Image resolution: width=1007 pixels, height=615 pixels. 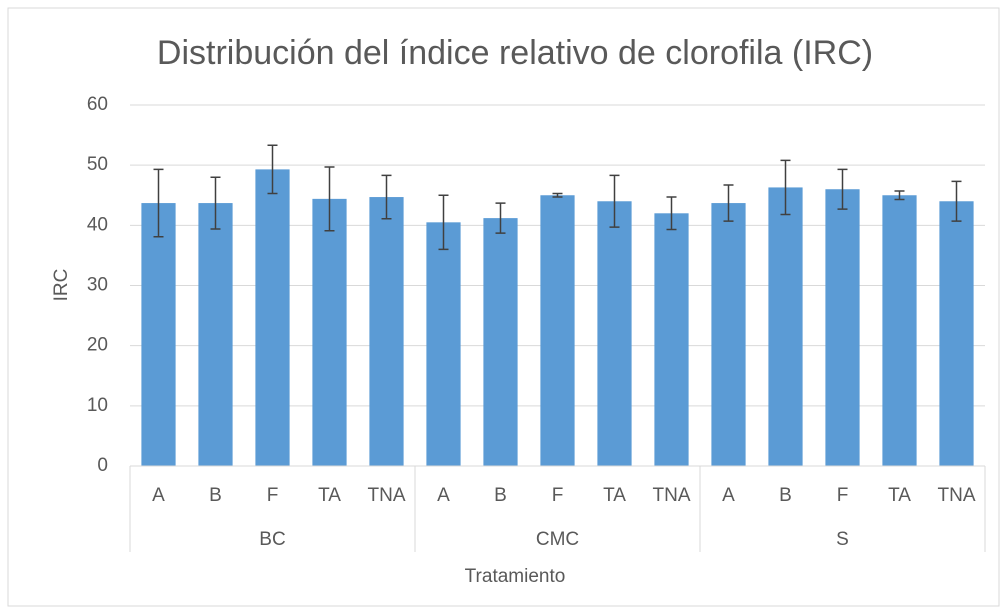 I want to click on y-tick-label: 0, so click(x=102, y=465).